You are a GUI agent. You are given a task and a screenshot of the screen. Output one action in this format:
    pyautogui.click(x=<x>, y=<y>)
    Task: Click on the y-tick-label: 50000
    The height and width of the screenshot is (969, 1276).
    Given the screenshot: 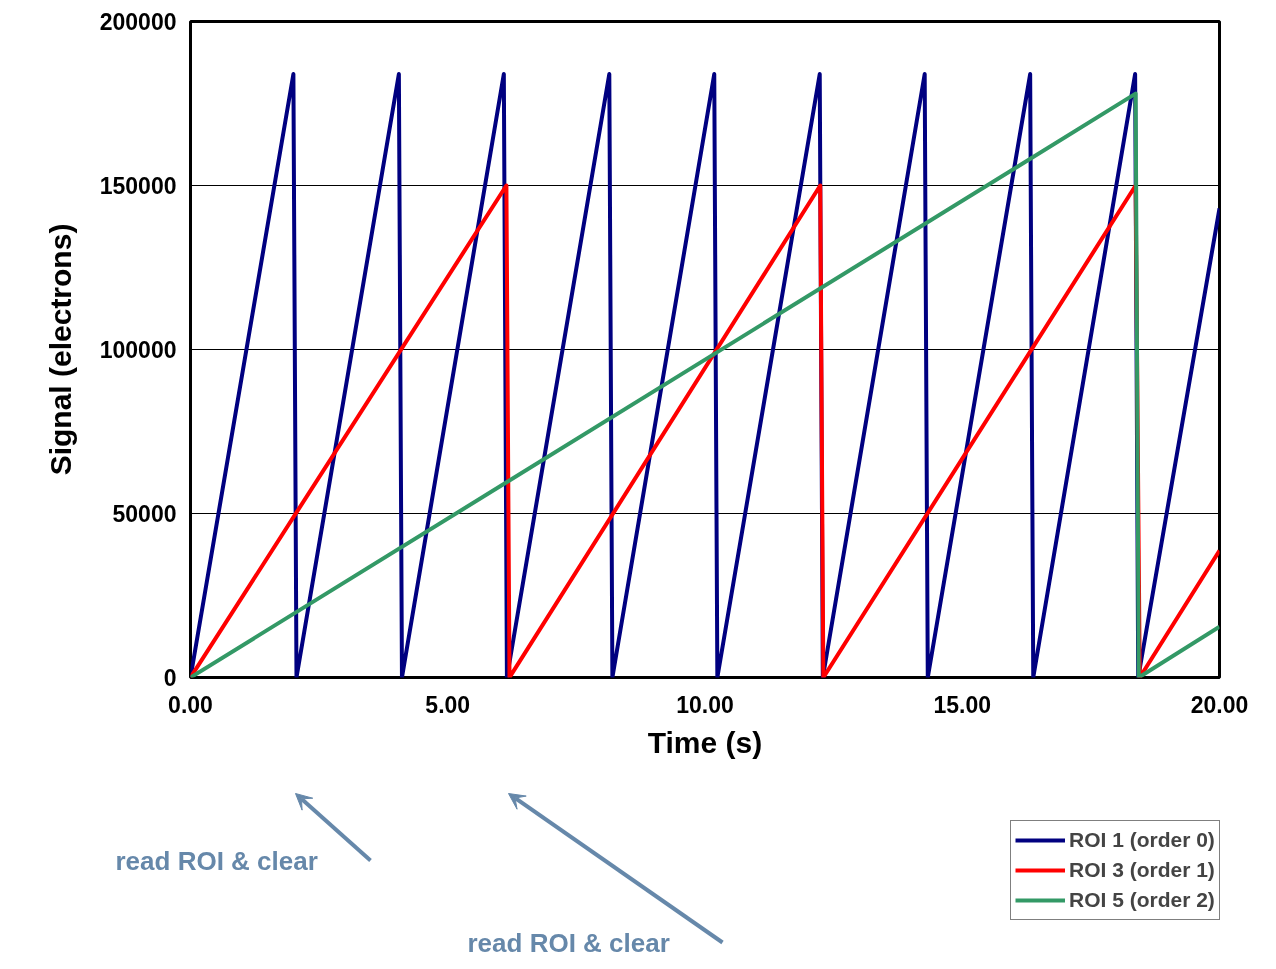 What is the action you would take?
    pyautogui.click(x=144, y=514)
    